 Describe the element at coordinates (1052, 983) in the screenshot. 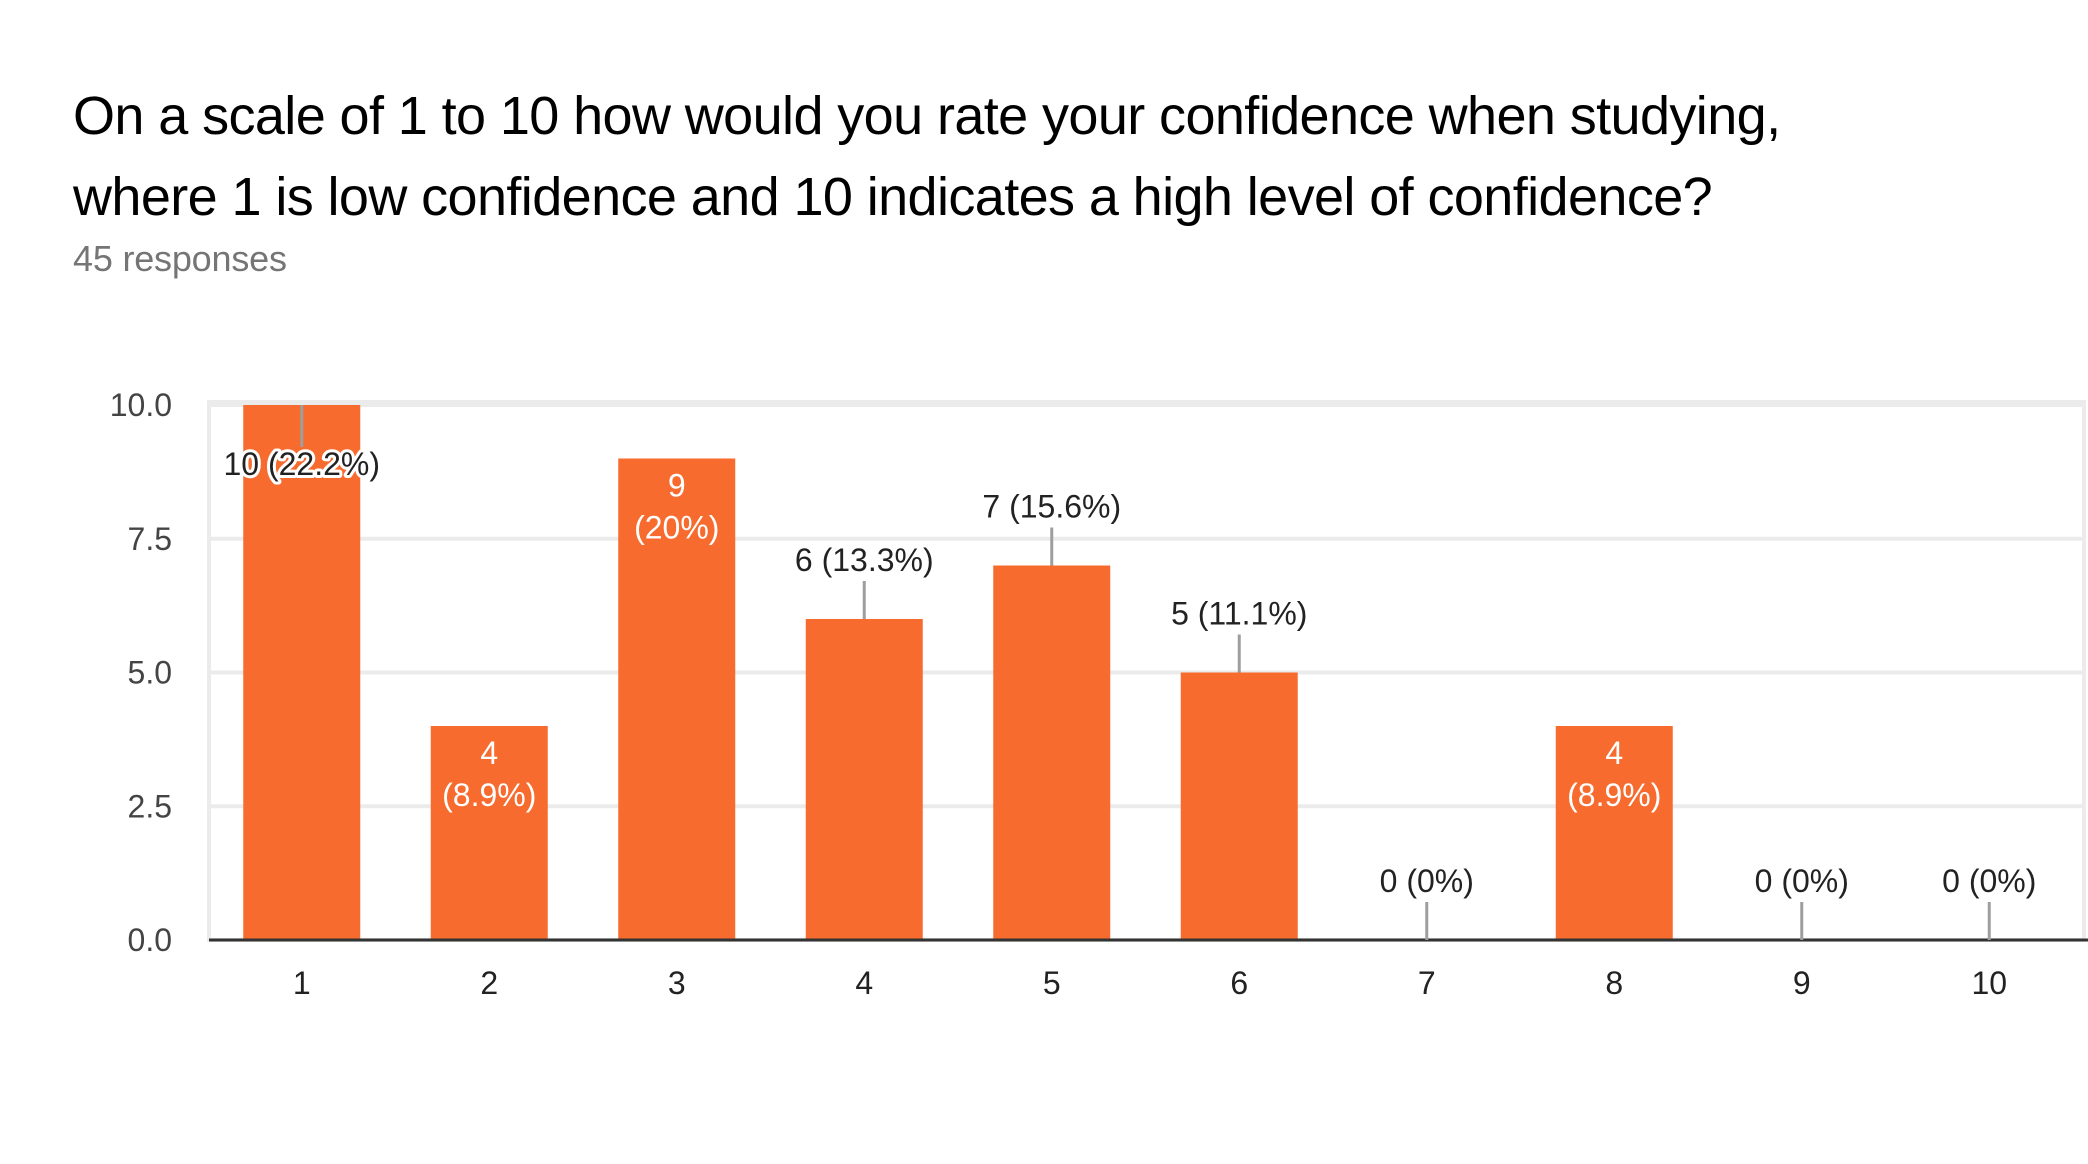

I see `x-tick-label: 5` at that location.